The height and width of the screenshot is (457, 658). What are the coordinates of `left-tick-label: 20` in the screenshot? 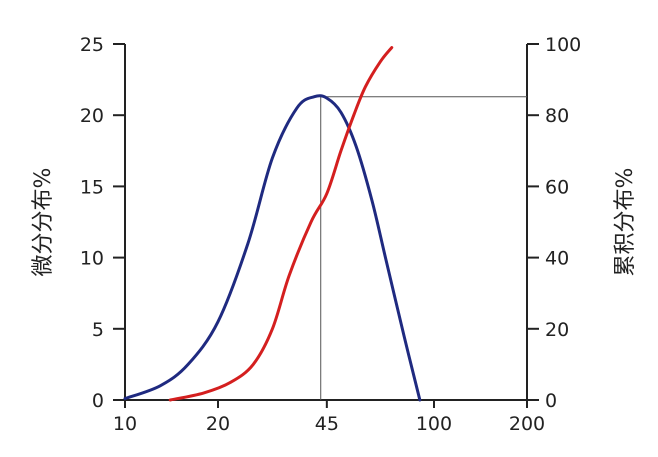 It's located at (92, 116).